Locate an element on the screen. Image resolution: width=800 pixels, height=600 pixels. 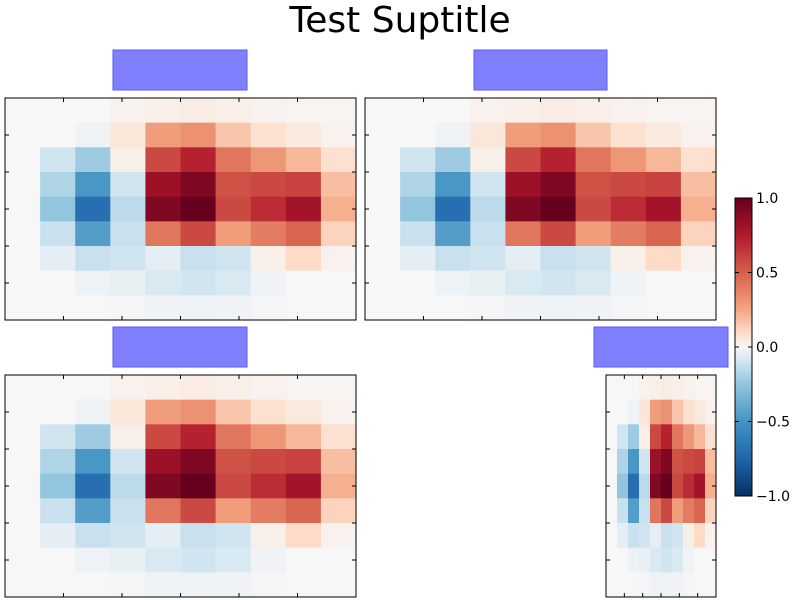
figure-suptitle: Test Suptitle is located at coordinates (400, 20).